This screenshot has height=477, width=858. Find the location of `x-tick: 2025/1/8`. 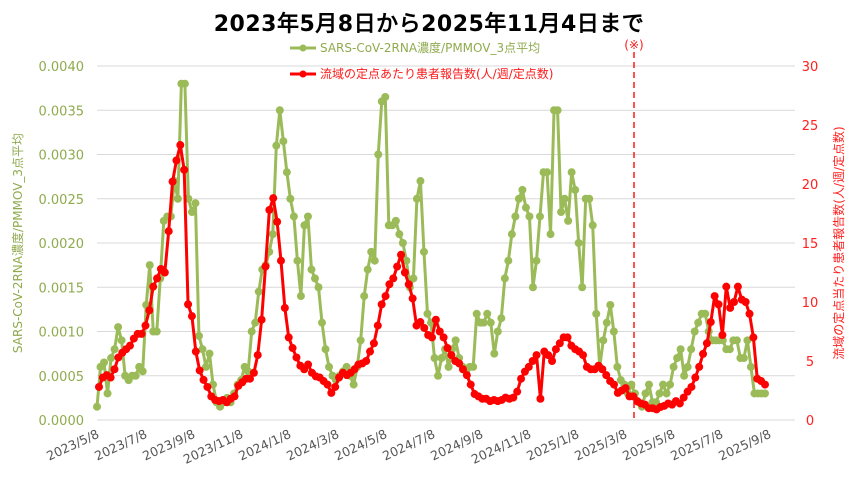

x-tick: 2025/1/8 is located at coordinates (552, 444).